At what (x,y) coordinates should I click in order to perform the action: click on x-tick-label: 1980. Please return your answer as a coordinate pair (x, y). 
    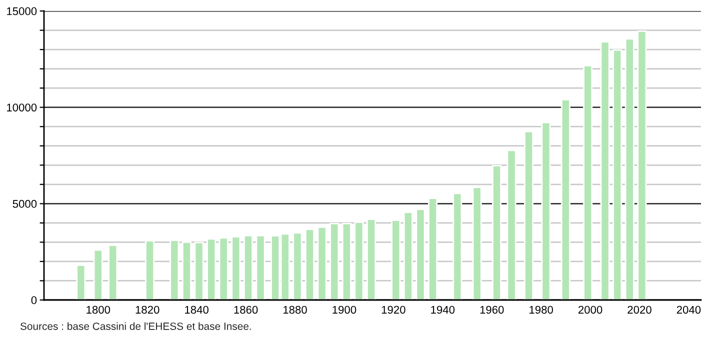
    Looking at the image, I should click on (541, 310).